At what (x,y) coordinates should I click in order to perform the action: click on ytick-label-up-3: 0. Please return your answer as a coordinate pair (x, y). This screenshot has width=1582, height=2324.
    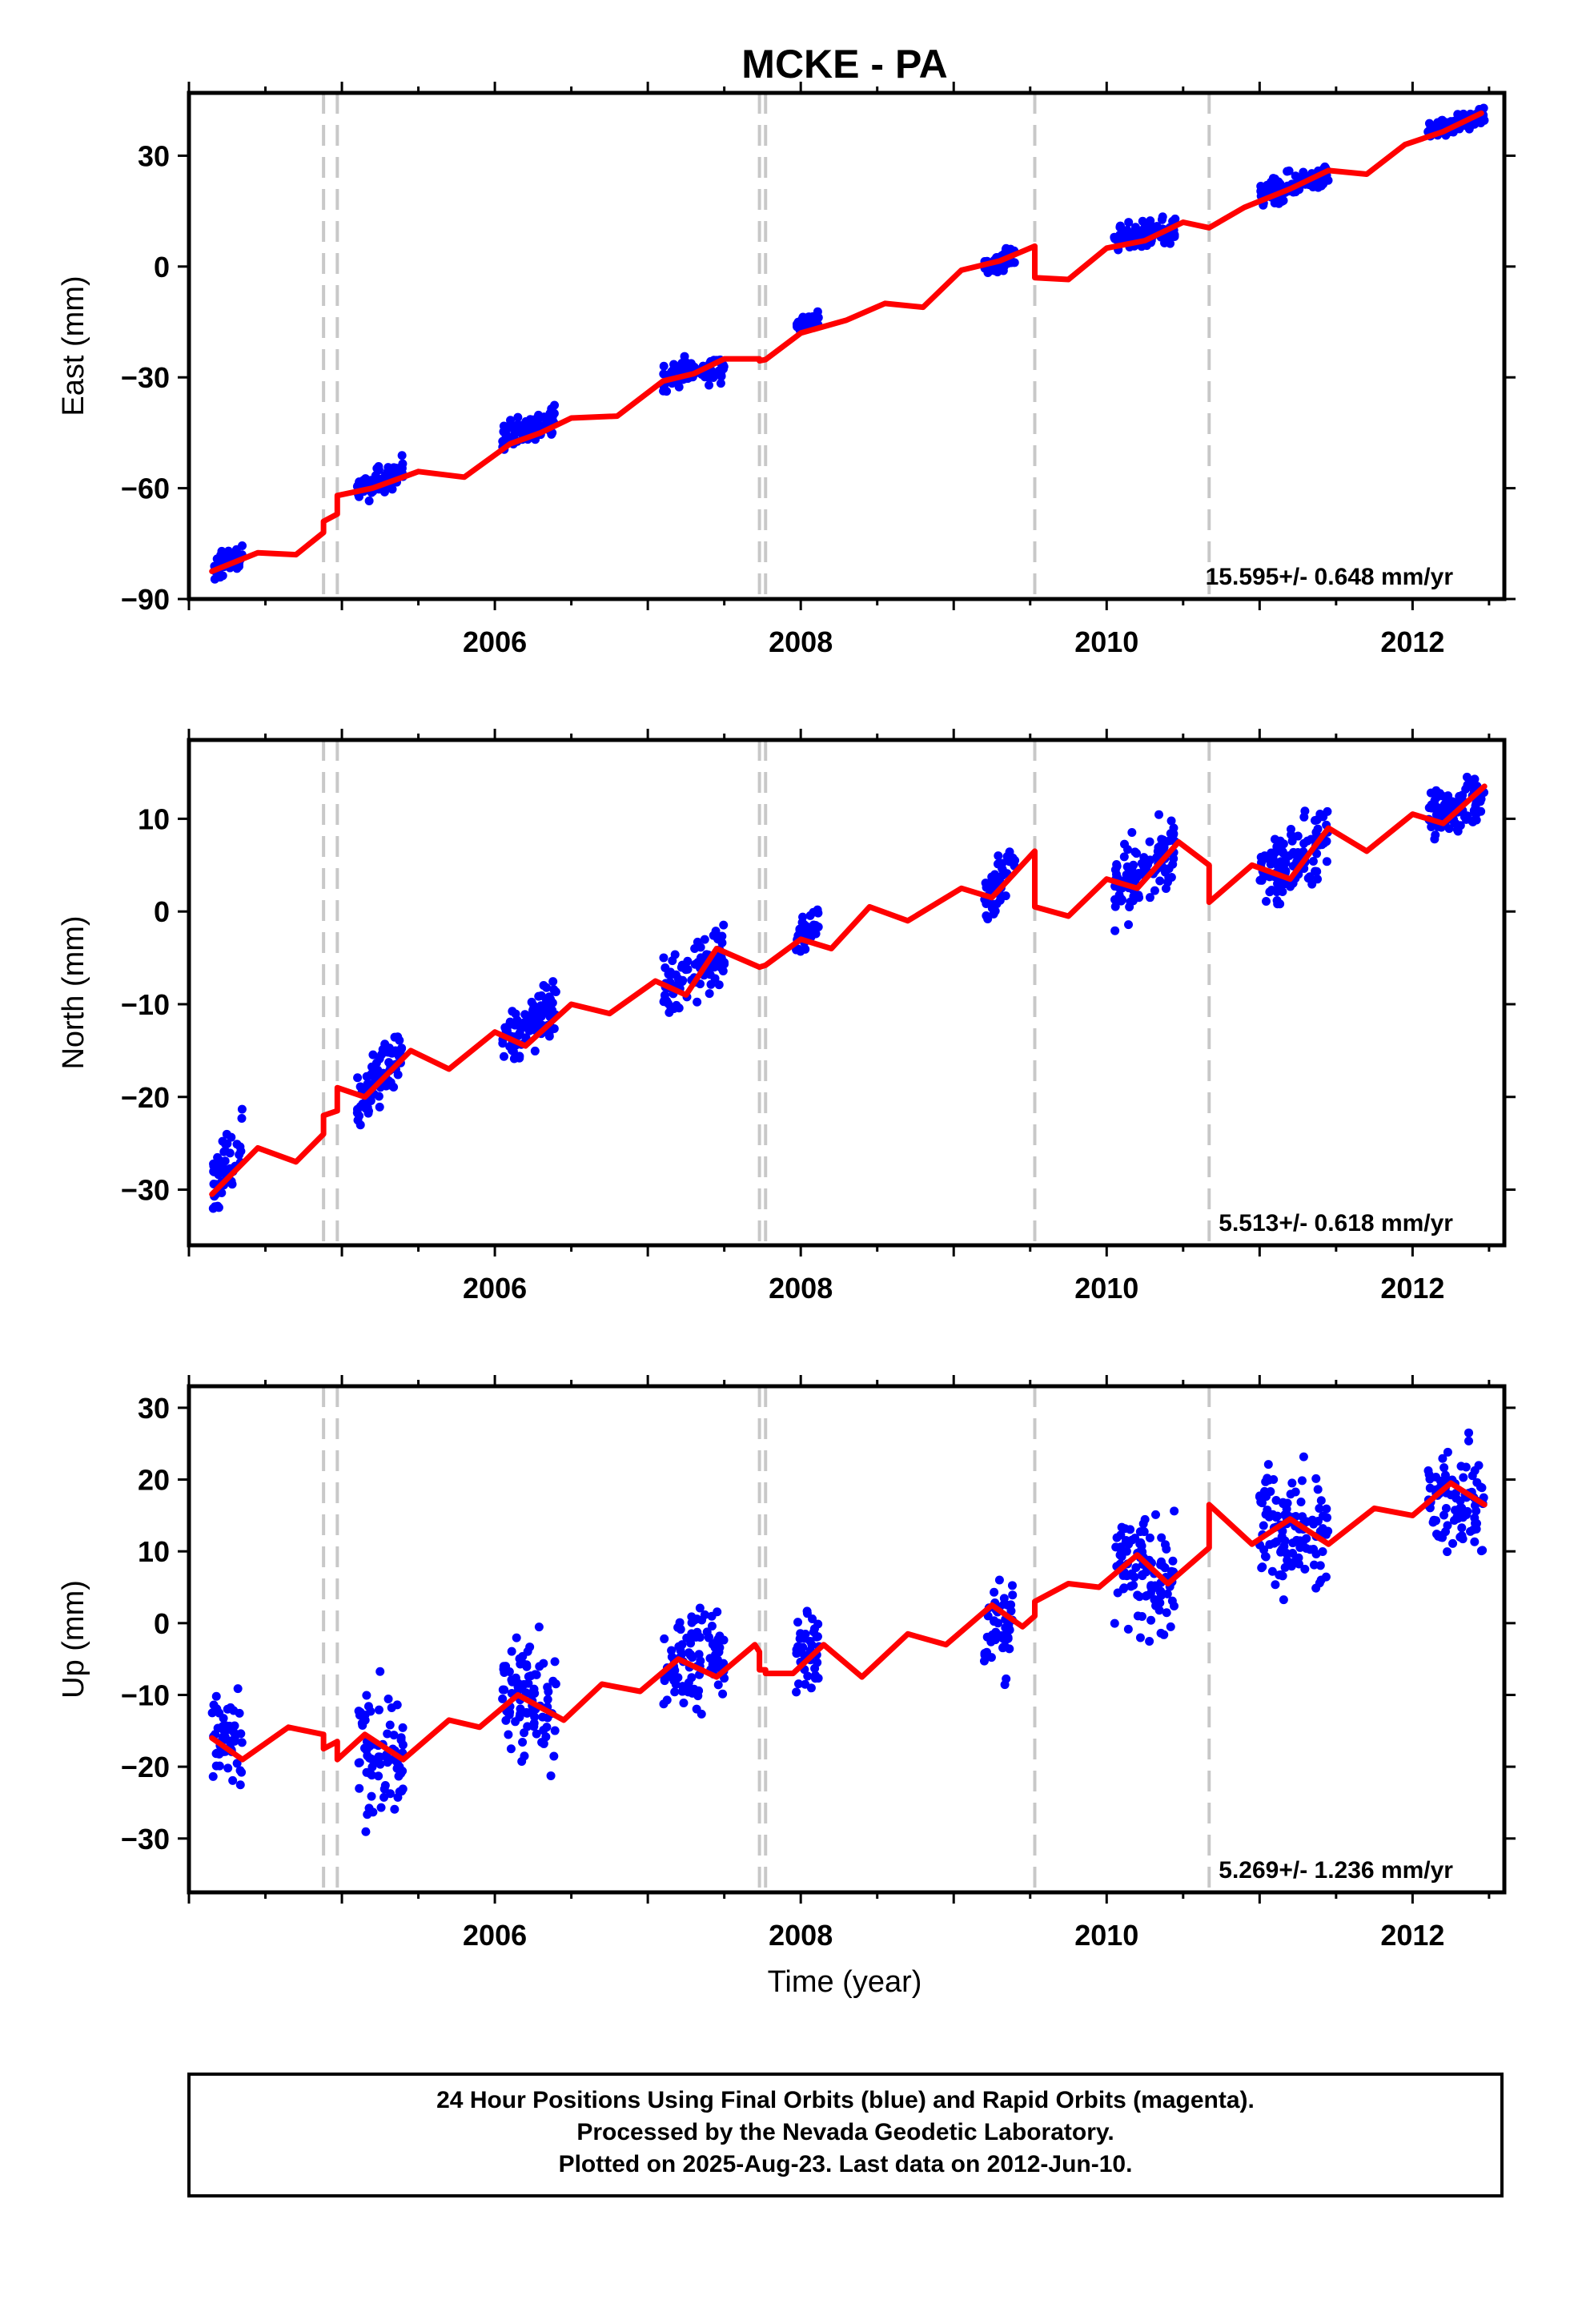
    Looking at the image, I should click on (162, 1623).